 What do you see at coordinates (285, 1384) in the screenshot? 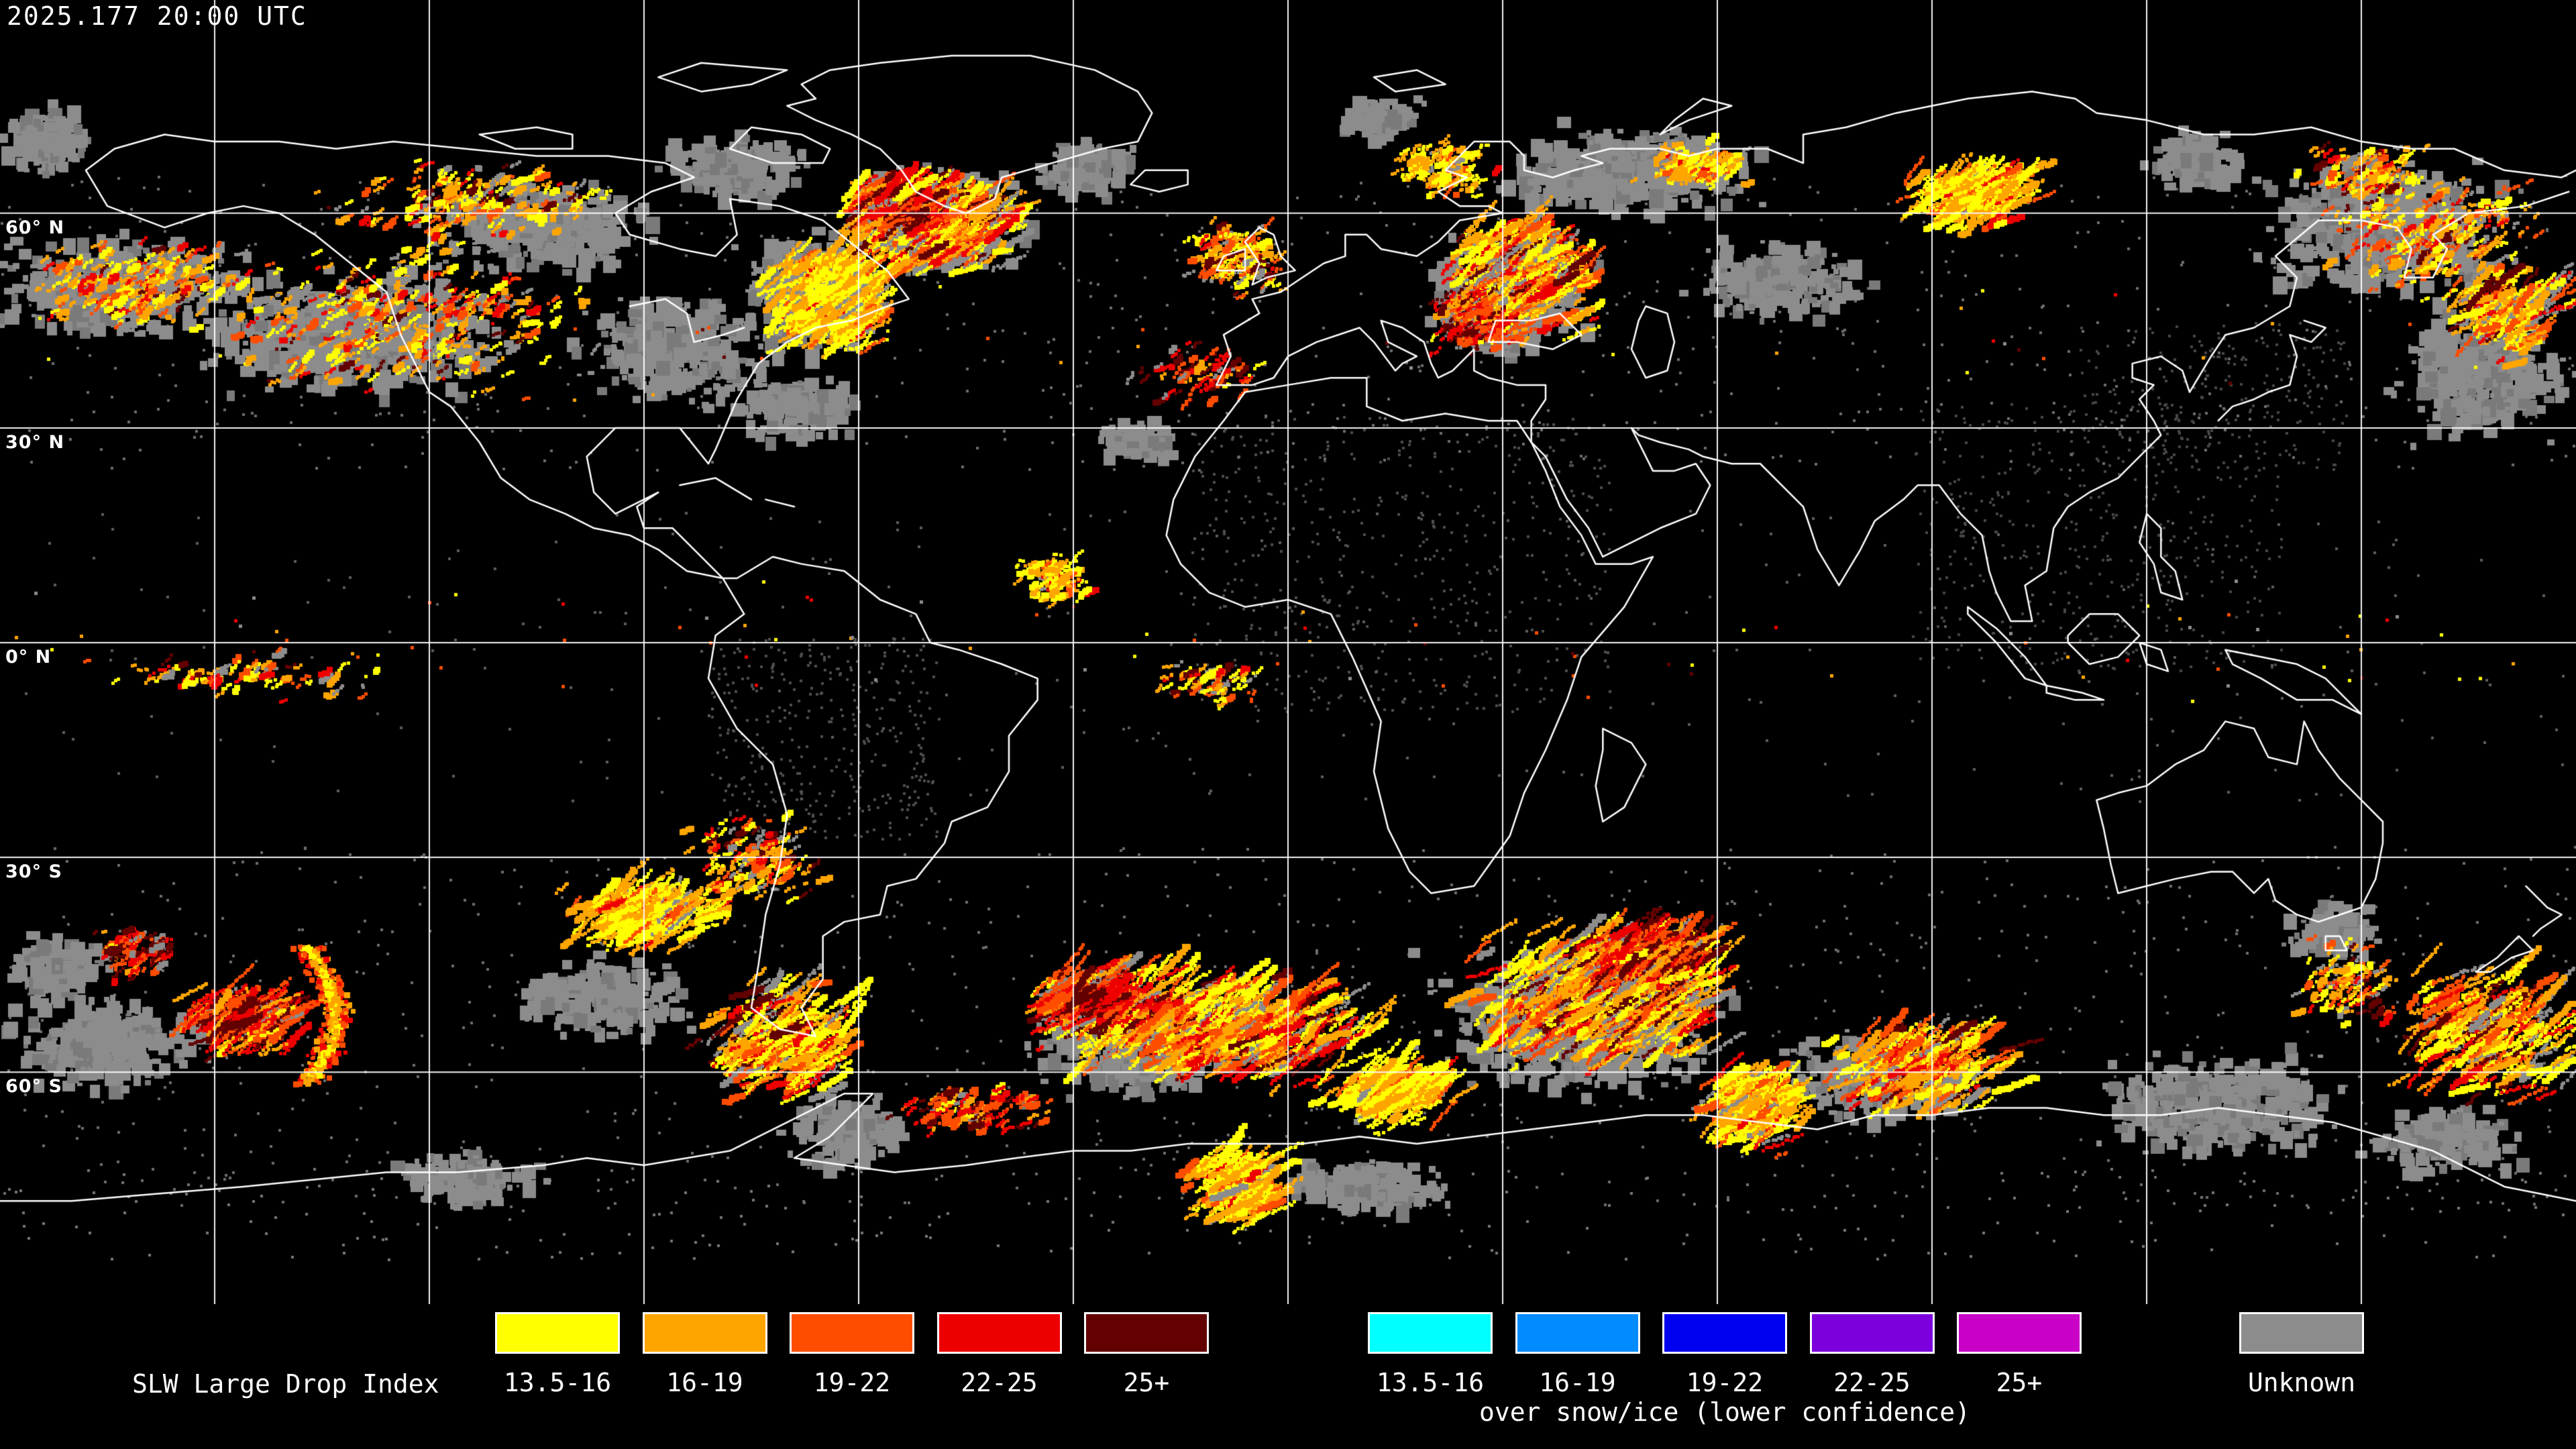
I see `legend-title: SLW Large Drop Index` at bounding box center [285, 1384].